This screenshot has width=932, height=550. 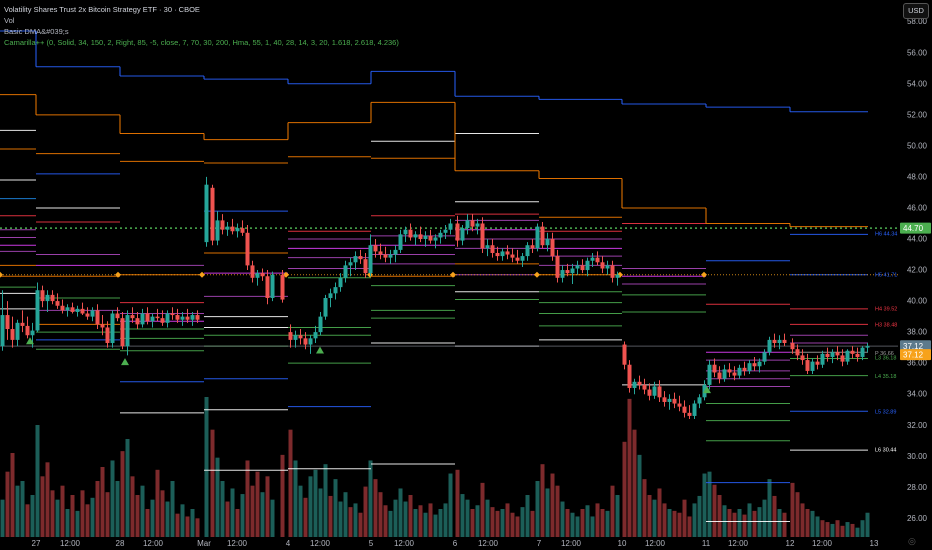 What do you see at coordinates (913, 346) in the screenshot?
I see `price-badge-label: 37.12` at bounding box center [913, 346].